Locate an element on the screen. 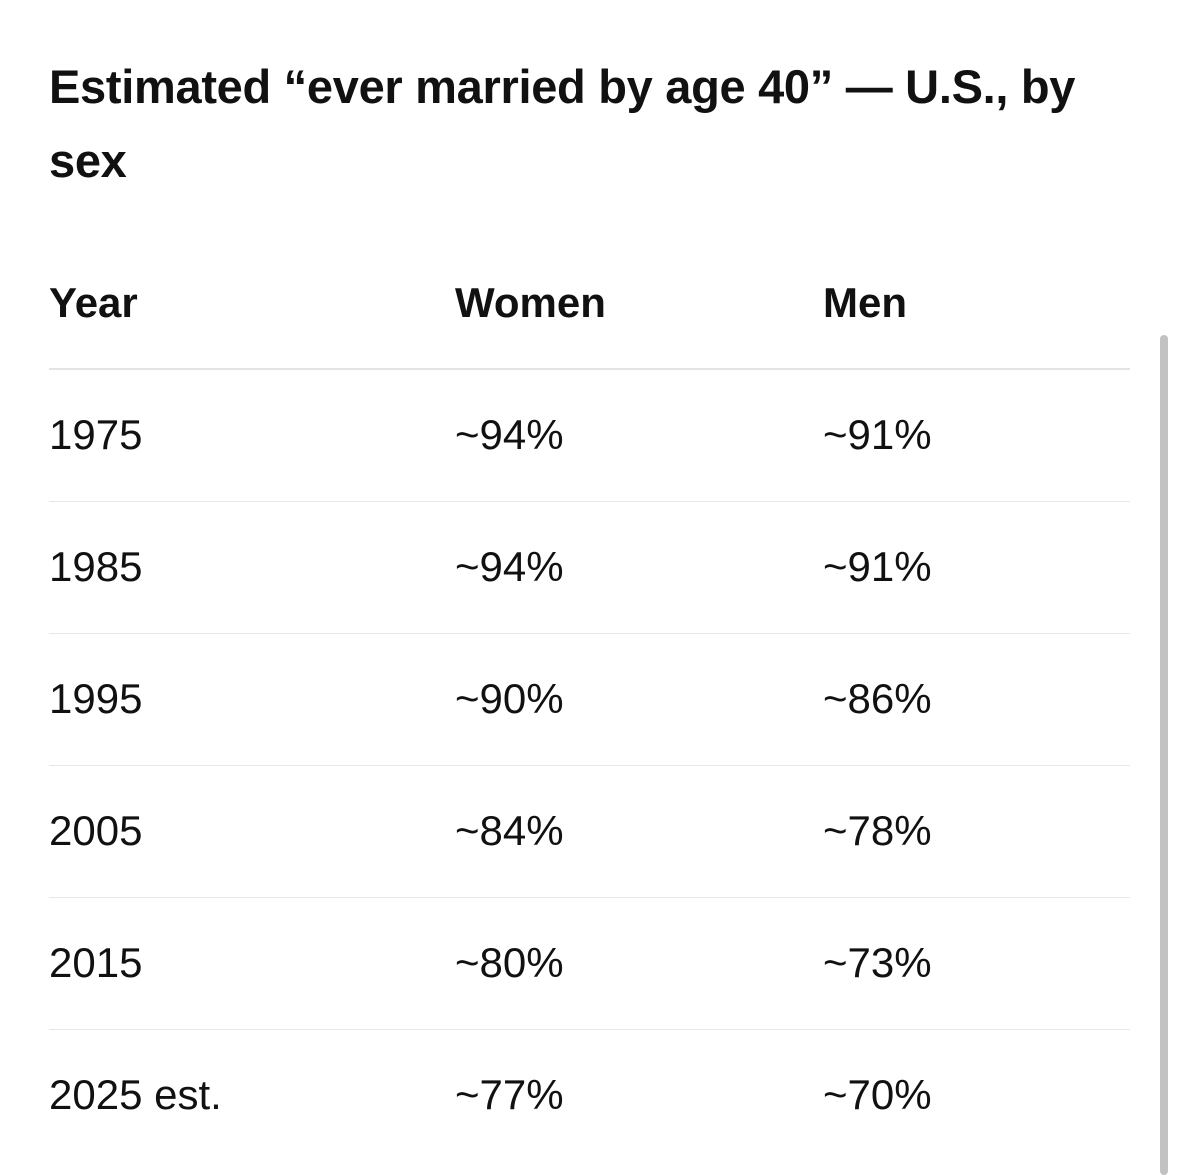  table-row: 1995 ~90% ~86% is located at coordinates (589, 700).